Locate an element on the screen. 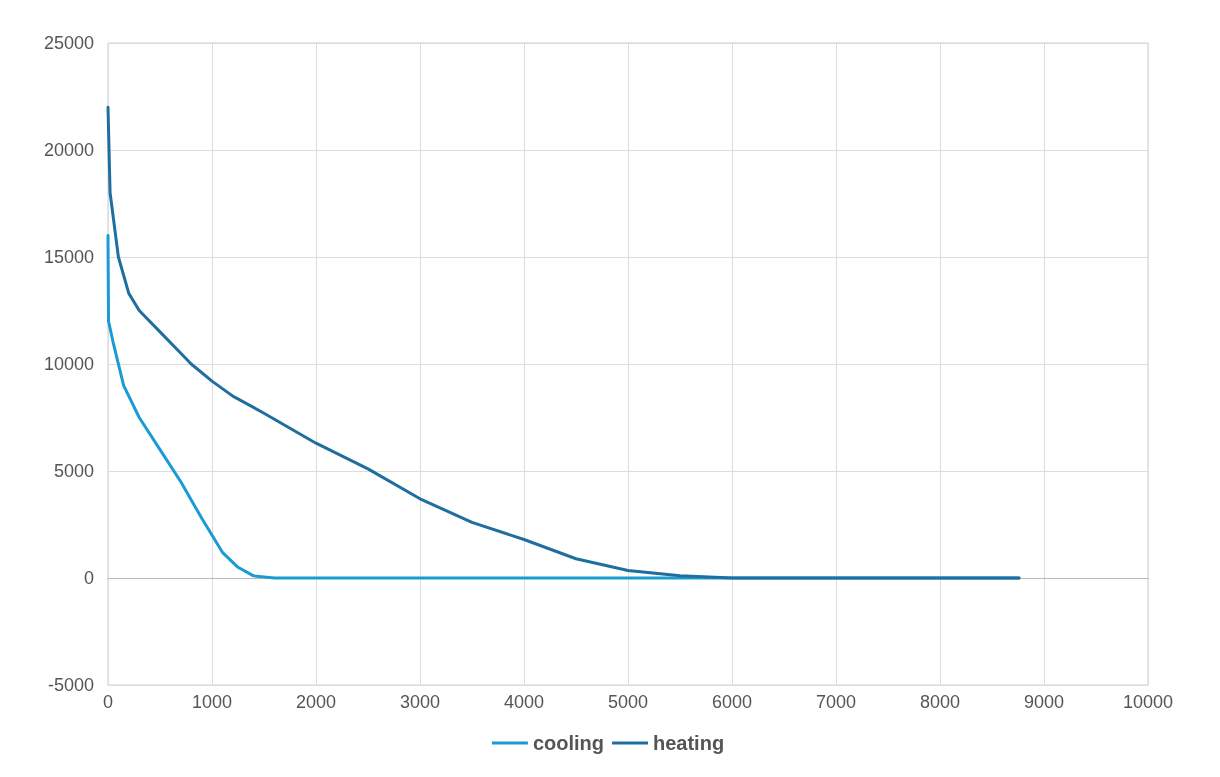 This screenshot has height=777, width=1220. legend-label: cooling is located at coordinates (568, 743).